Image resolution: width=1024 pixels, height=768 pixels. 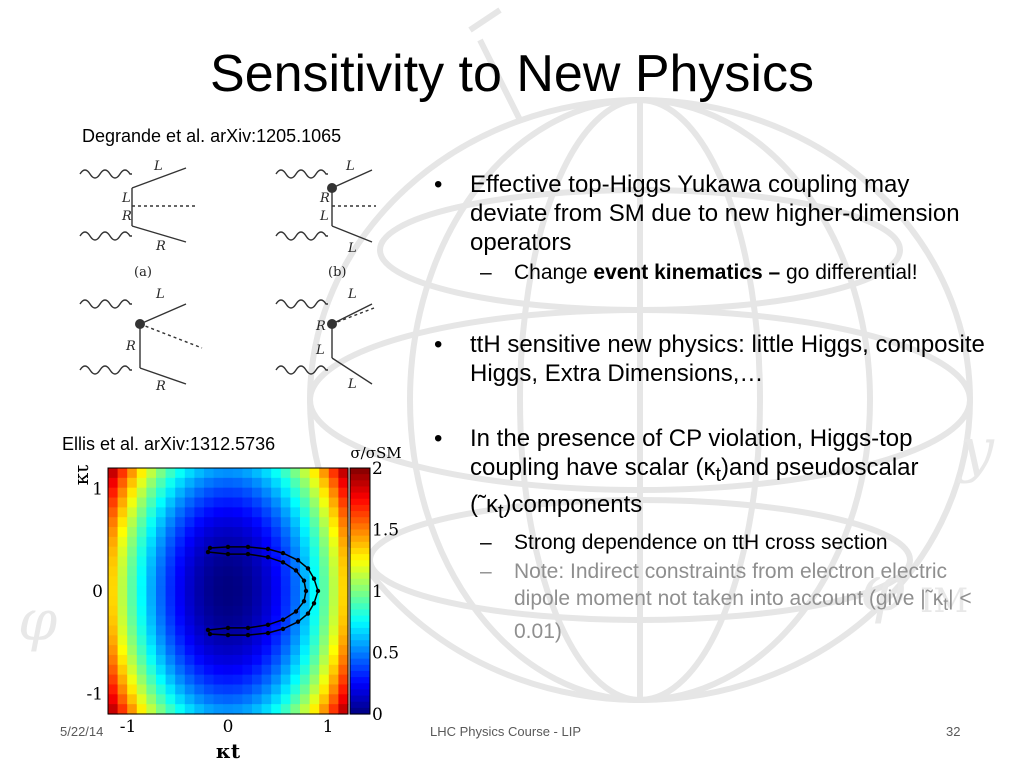 I want to click on contour-band, so click(x=263, y=591).